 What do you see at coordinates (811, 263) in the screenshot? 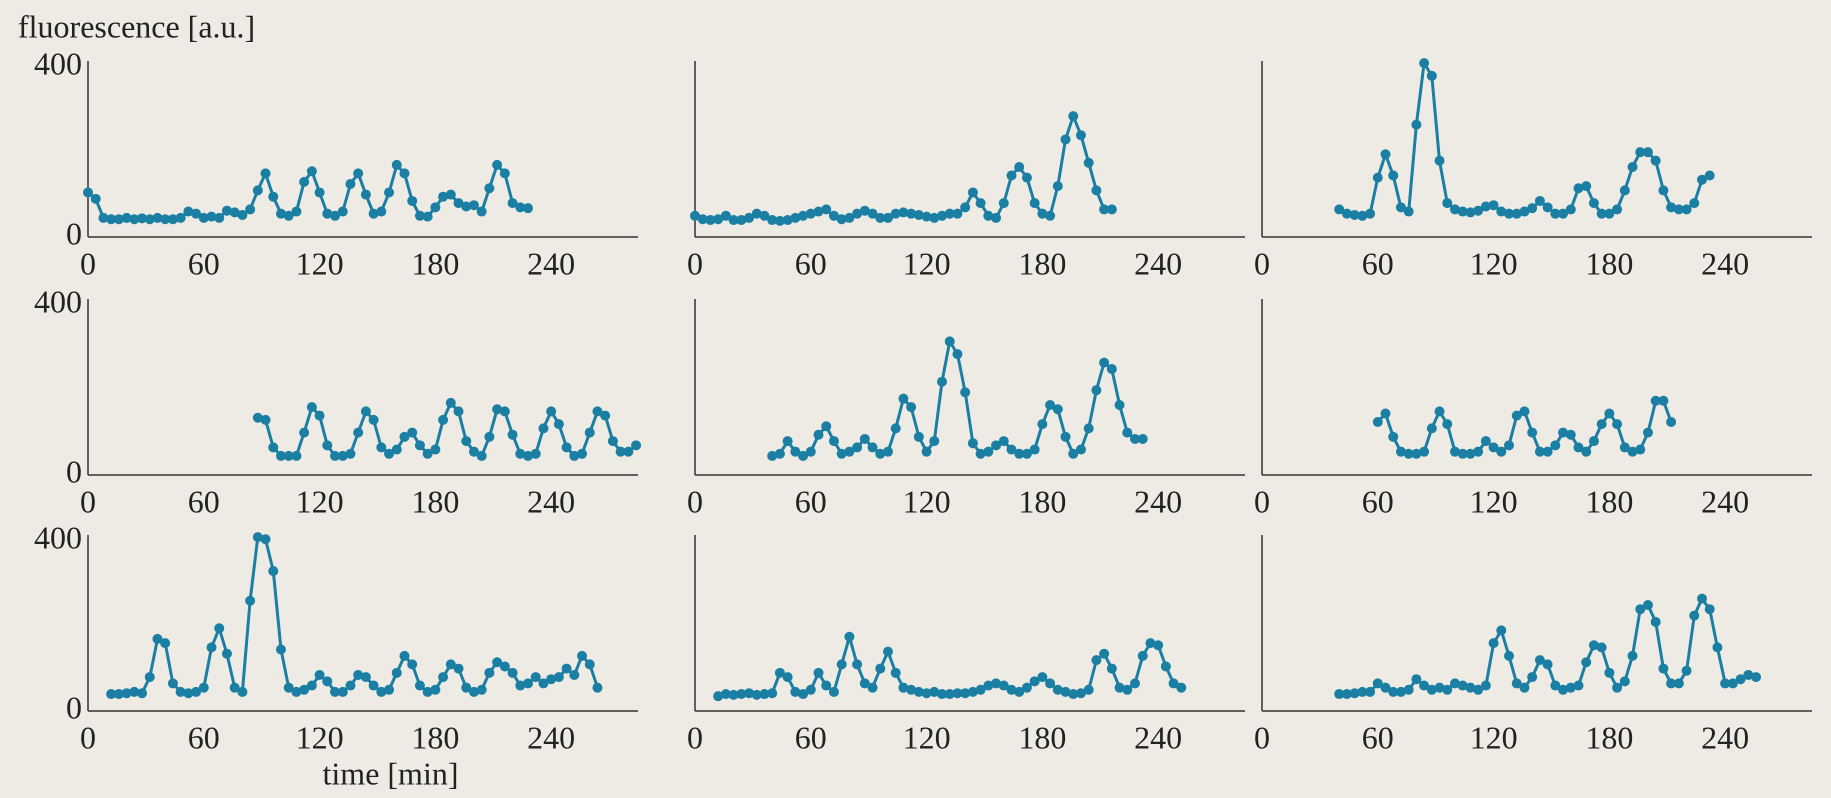
I see `x-tick-label: 60` at bounding box center [811, 263].